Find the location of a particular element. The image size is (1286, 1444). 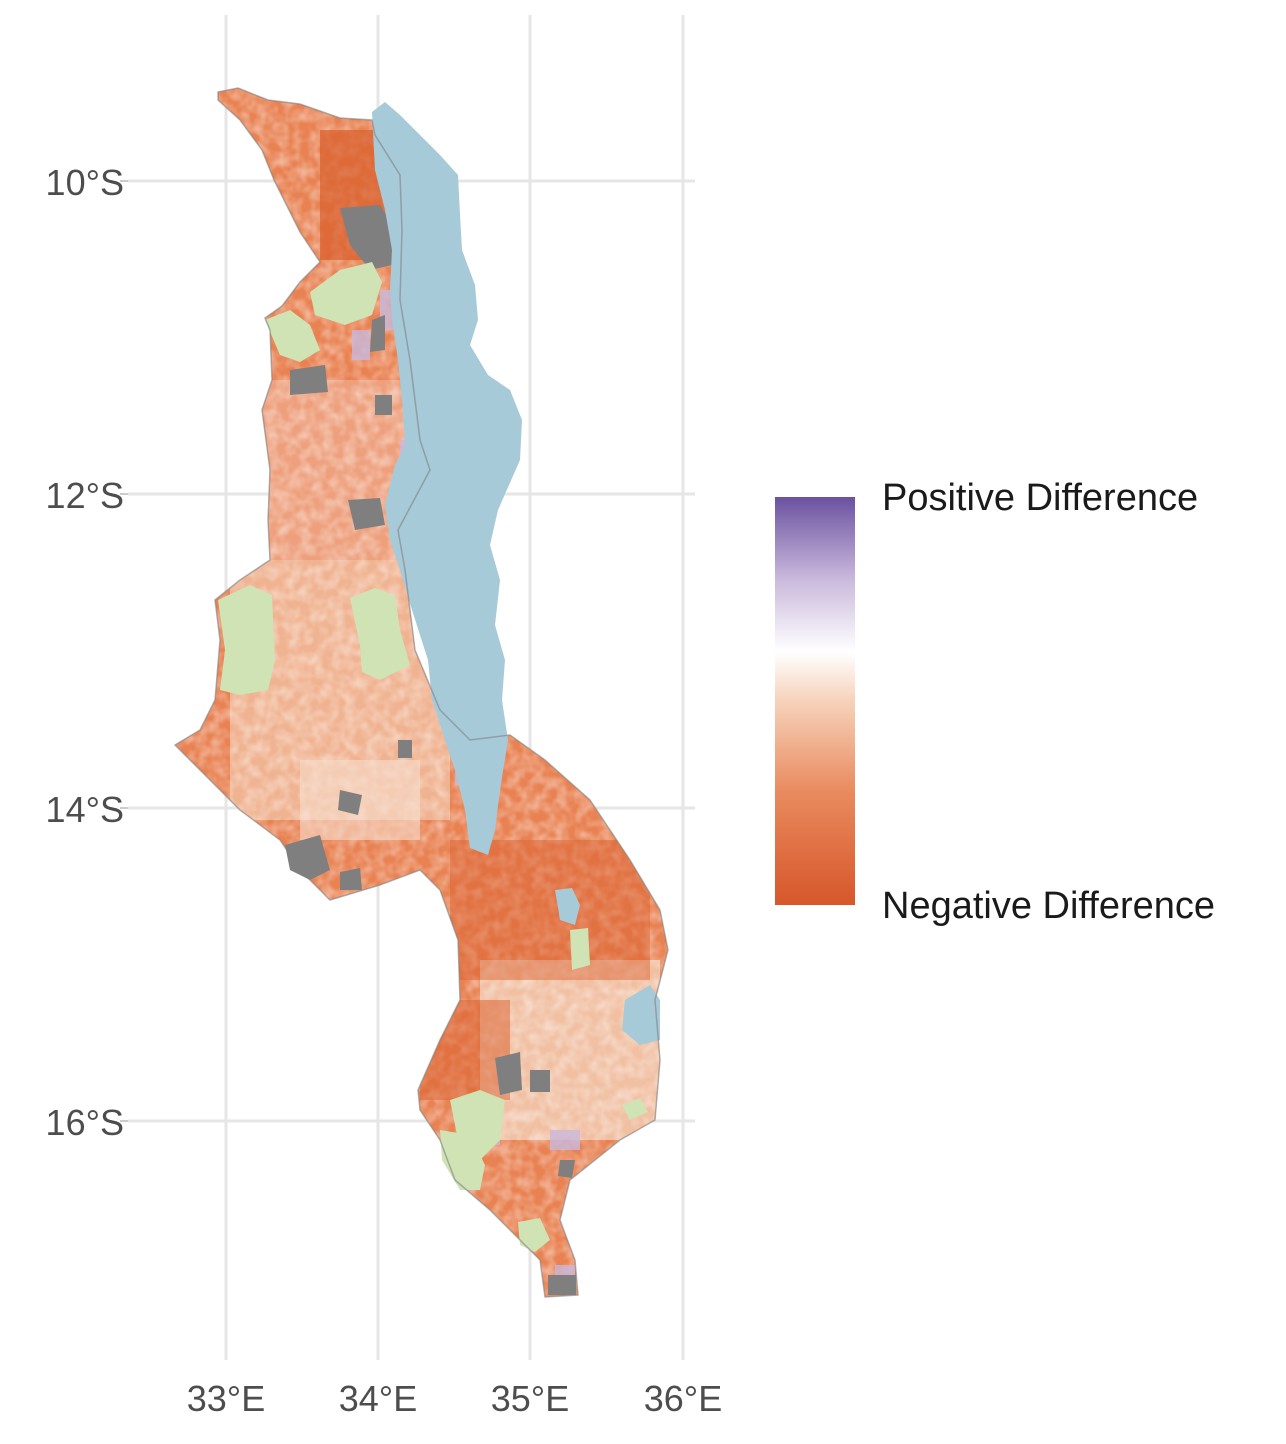

legend-low-label: Negative Difference is located at coordinates (1049, 906).